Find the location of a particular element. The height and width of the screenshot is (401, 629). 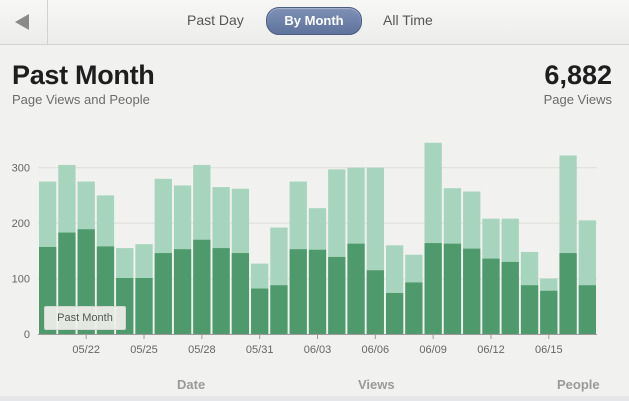

x-tick-label: 06/03 is located at coordinates (318, 350).